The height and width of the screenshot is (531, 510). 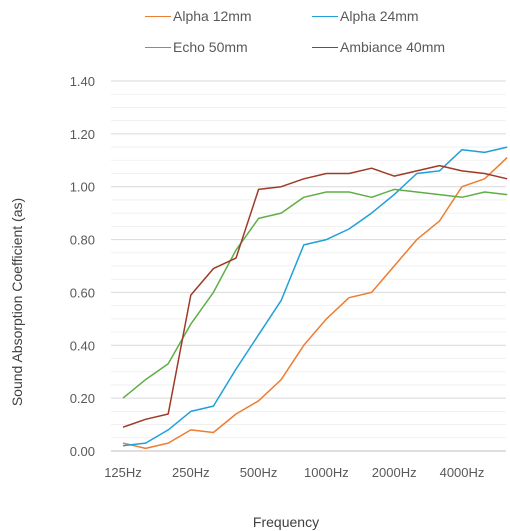 I want to click on legend-swatch-echo-50mm, so click(x=158, y=47).